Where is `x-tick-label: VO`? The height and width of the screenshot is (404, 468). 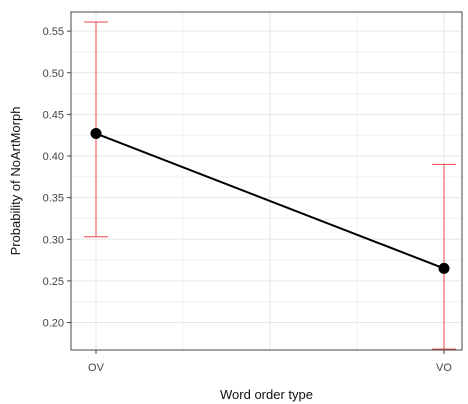
x-tick-label: VO is located at coordinates (444, 368).